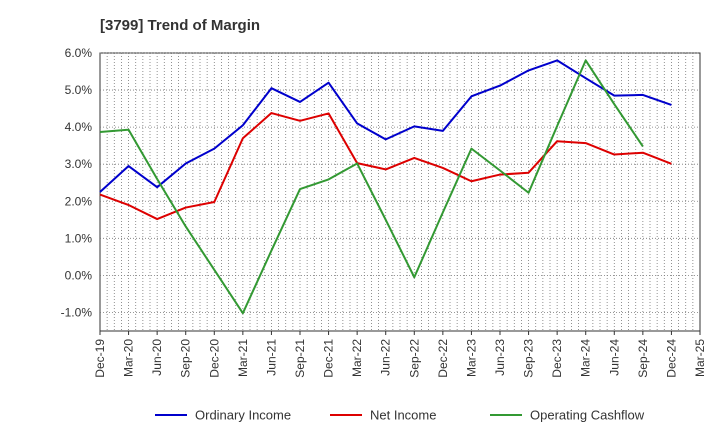 The width and height of the screenshot is (720, 445). Describe the element at coordinates (129, 358) in the screenshot. I see `x-tick-label: Mar-20` at that location.